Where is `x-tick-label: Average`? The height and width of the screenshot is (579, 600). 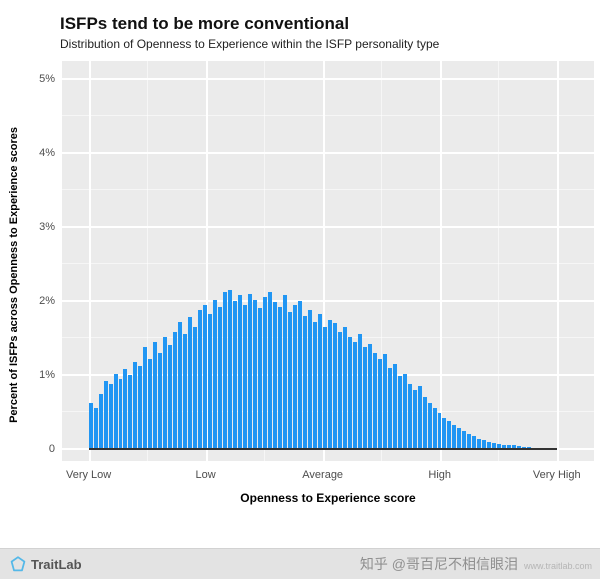
x-tick-label: Average is located at coordinates (323, 475).